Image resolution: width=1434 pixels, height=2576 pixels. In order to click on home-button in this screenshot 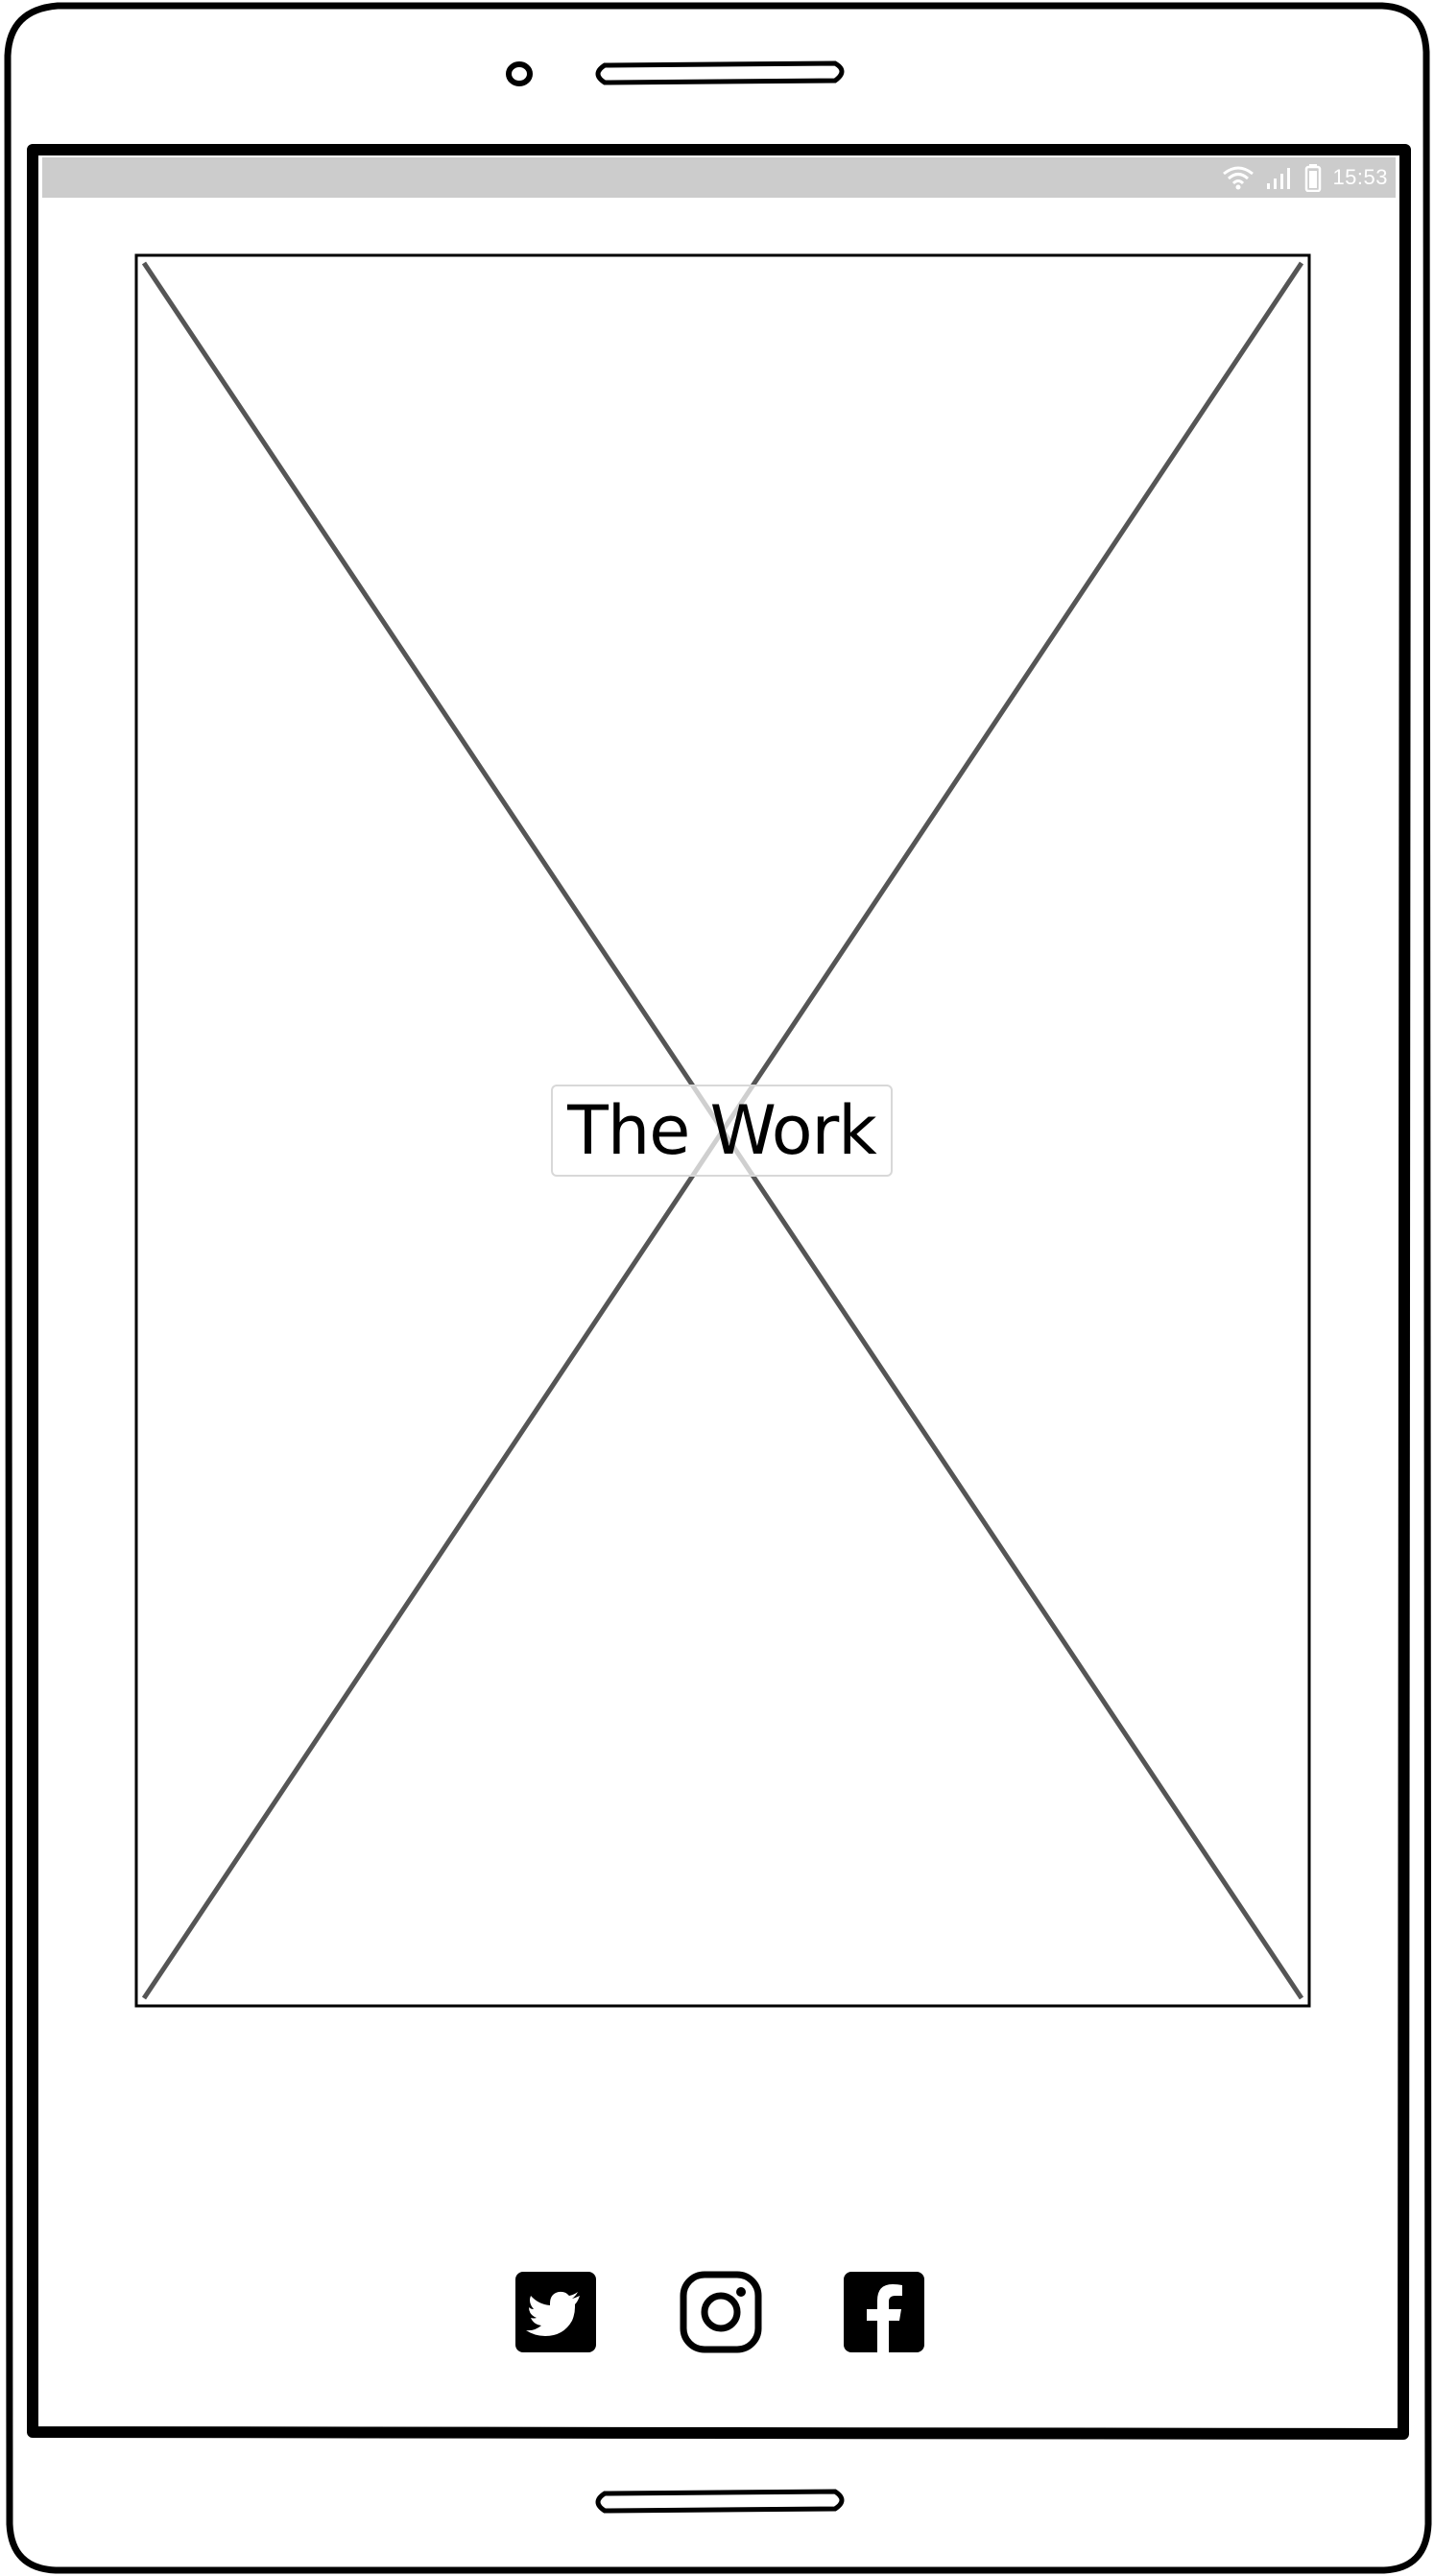, I will do `click(720, 2501)`.